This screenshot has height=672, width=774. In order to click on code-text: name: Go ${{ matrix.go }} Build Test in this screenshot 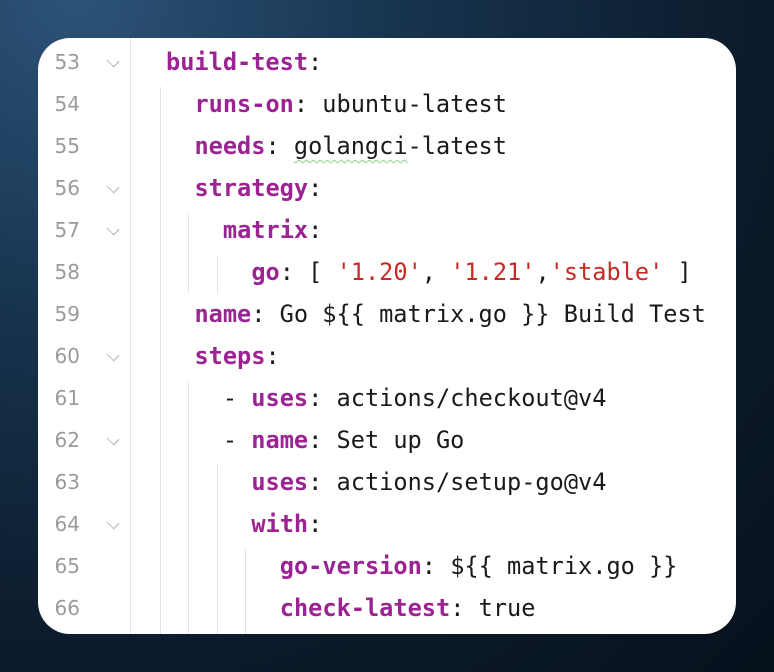, I will do `click(449, 314)`.